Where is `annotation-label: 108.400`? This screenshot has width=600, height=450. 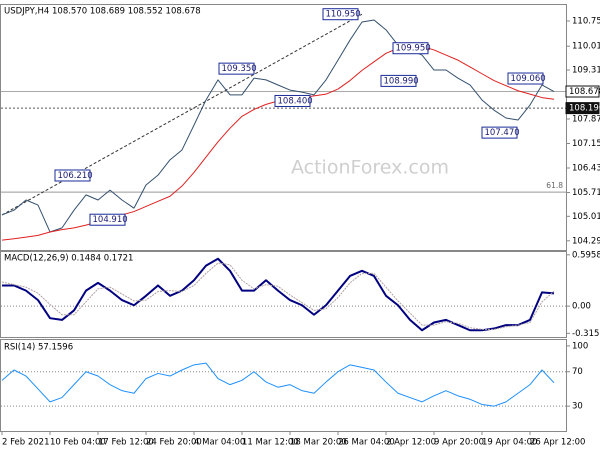 annotation-label: 108.400 is located at coordinates (295, 101).